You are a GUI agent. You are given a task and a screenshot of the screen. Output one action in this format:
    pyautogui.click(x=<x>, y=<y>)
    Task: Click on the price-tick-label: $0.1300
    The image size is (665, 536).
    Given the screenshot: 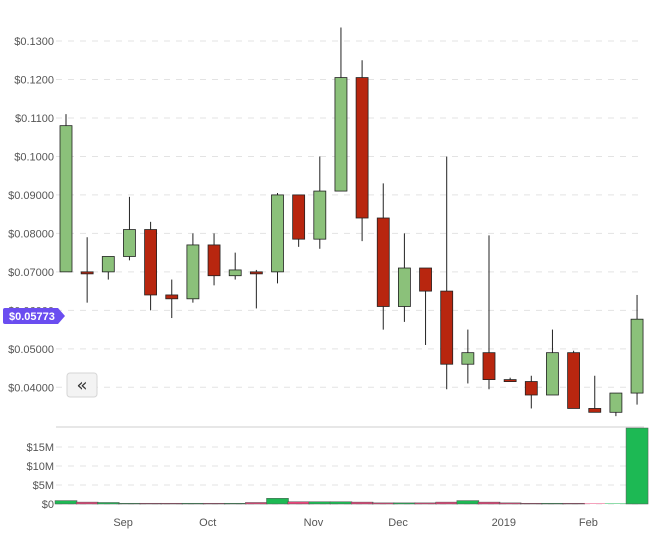 What is the action you would take?
    pyautogui.click(x=34, y=42)
    